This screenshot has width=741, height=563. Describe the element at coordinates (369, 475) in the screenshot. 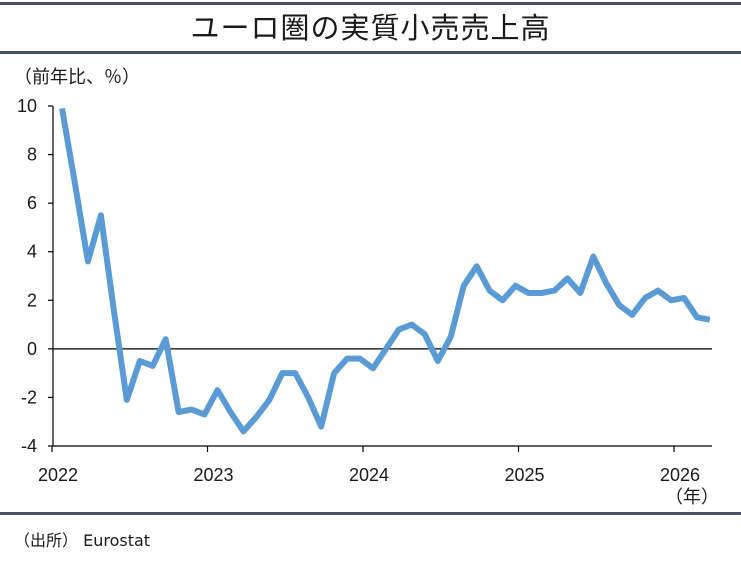

I see `x-tick-label: 2024` at that location.